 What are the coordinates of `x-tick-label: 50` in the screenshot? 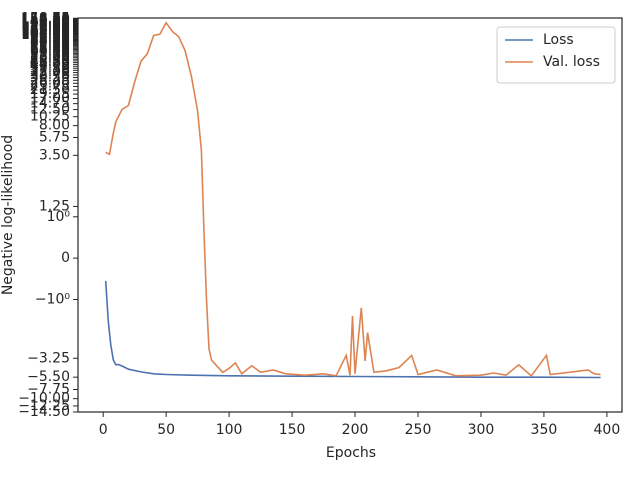 It's located at (166, 430).